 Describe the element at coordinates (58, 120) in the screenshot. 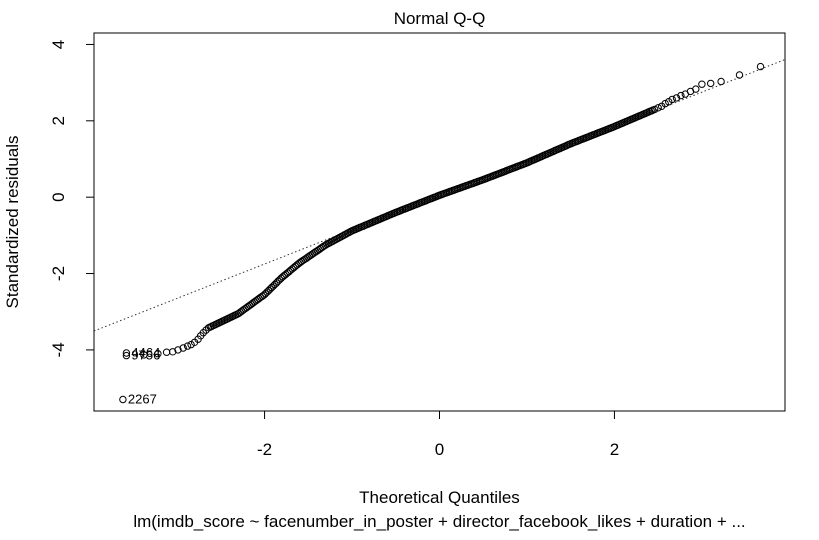

I see `y-tick-label: 2` at that location.